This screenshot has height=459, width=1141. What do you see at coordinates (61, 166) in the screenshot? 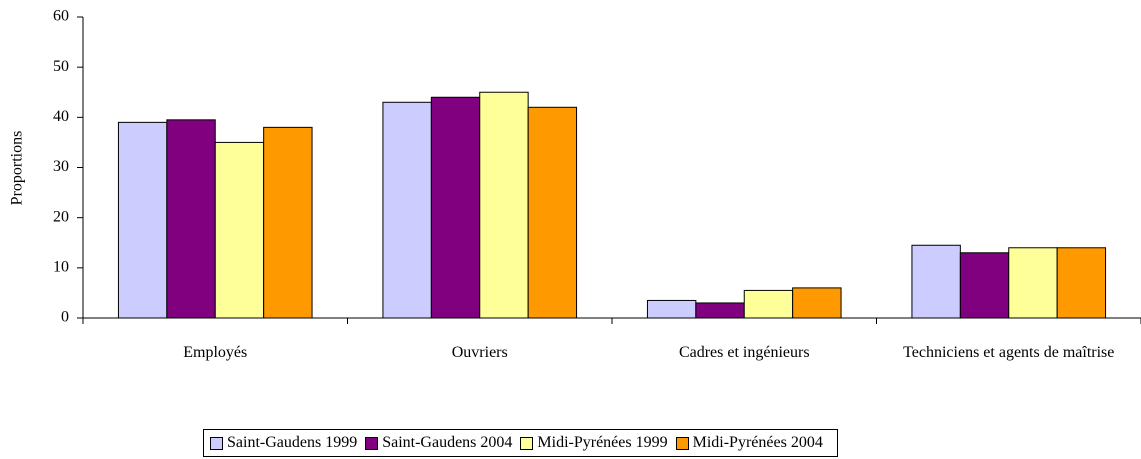
I see `y-tick-label: 30` at bounding box center [61, 166].